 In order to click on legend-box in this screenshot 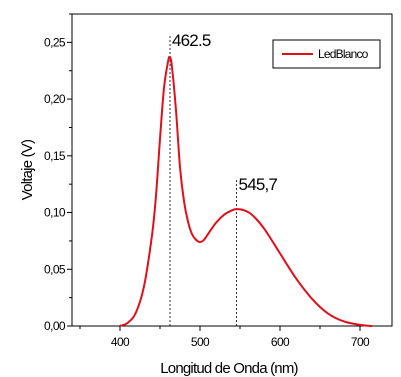, I will do `click(326, 54)`.